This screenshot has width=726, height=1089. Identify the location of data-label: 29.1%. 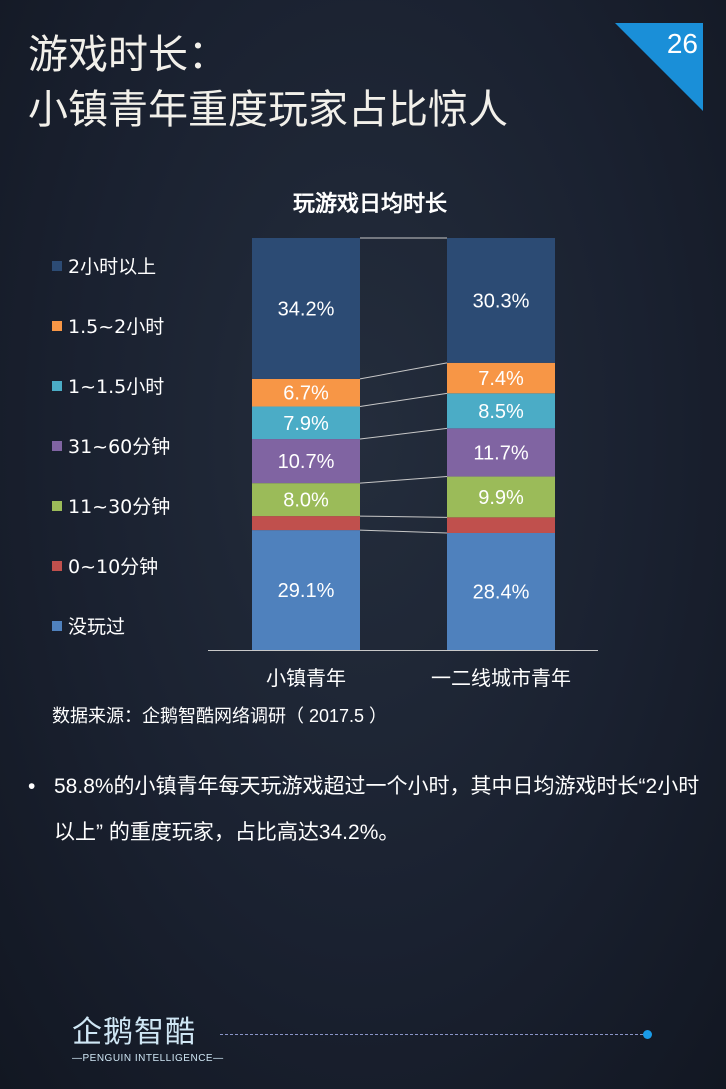
(306, 591).